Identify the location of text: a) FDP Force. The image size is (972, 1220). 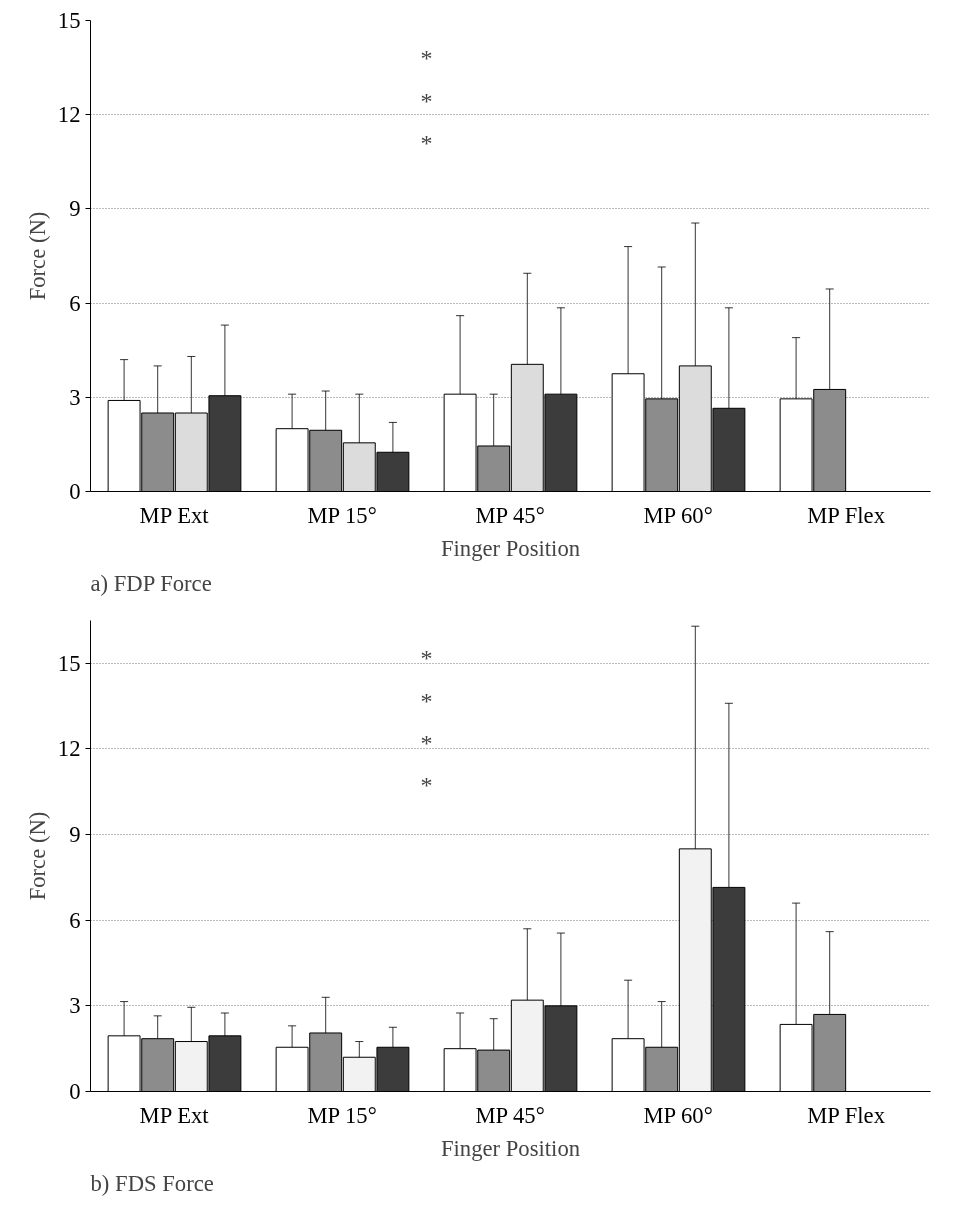
(151, 583).